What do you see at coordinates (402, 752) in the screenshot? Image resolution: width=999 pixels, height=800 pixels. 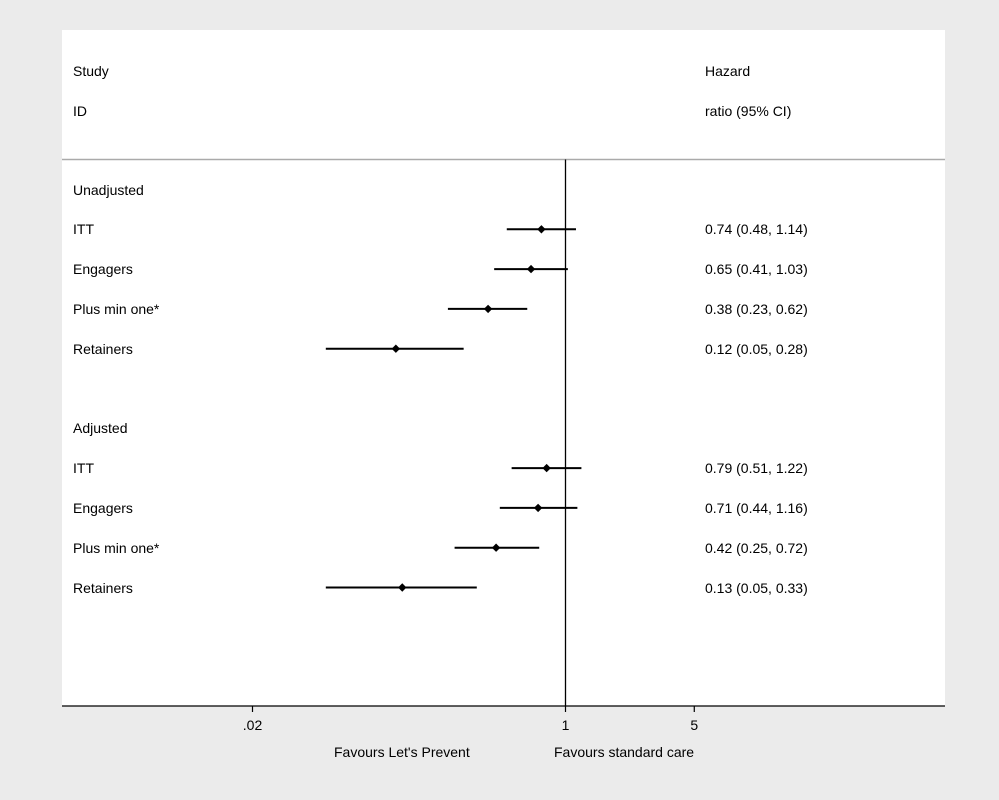 I see `favours-left-label: Favours Let's Prevent` at bounding box center [402, 752].